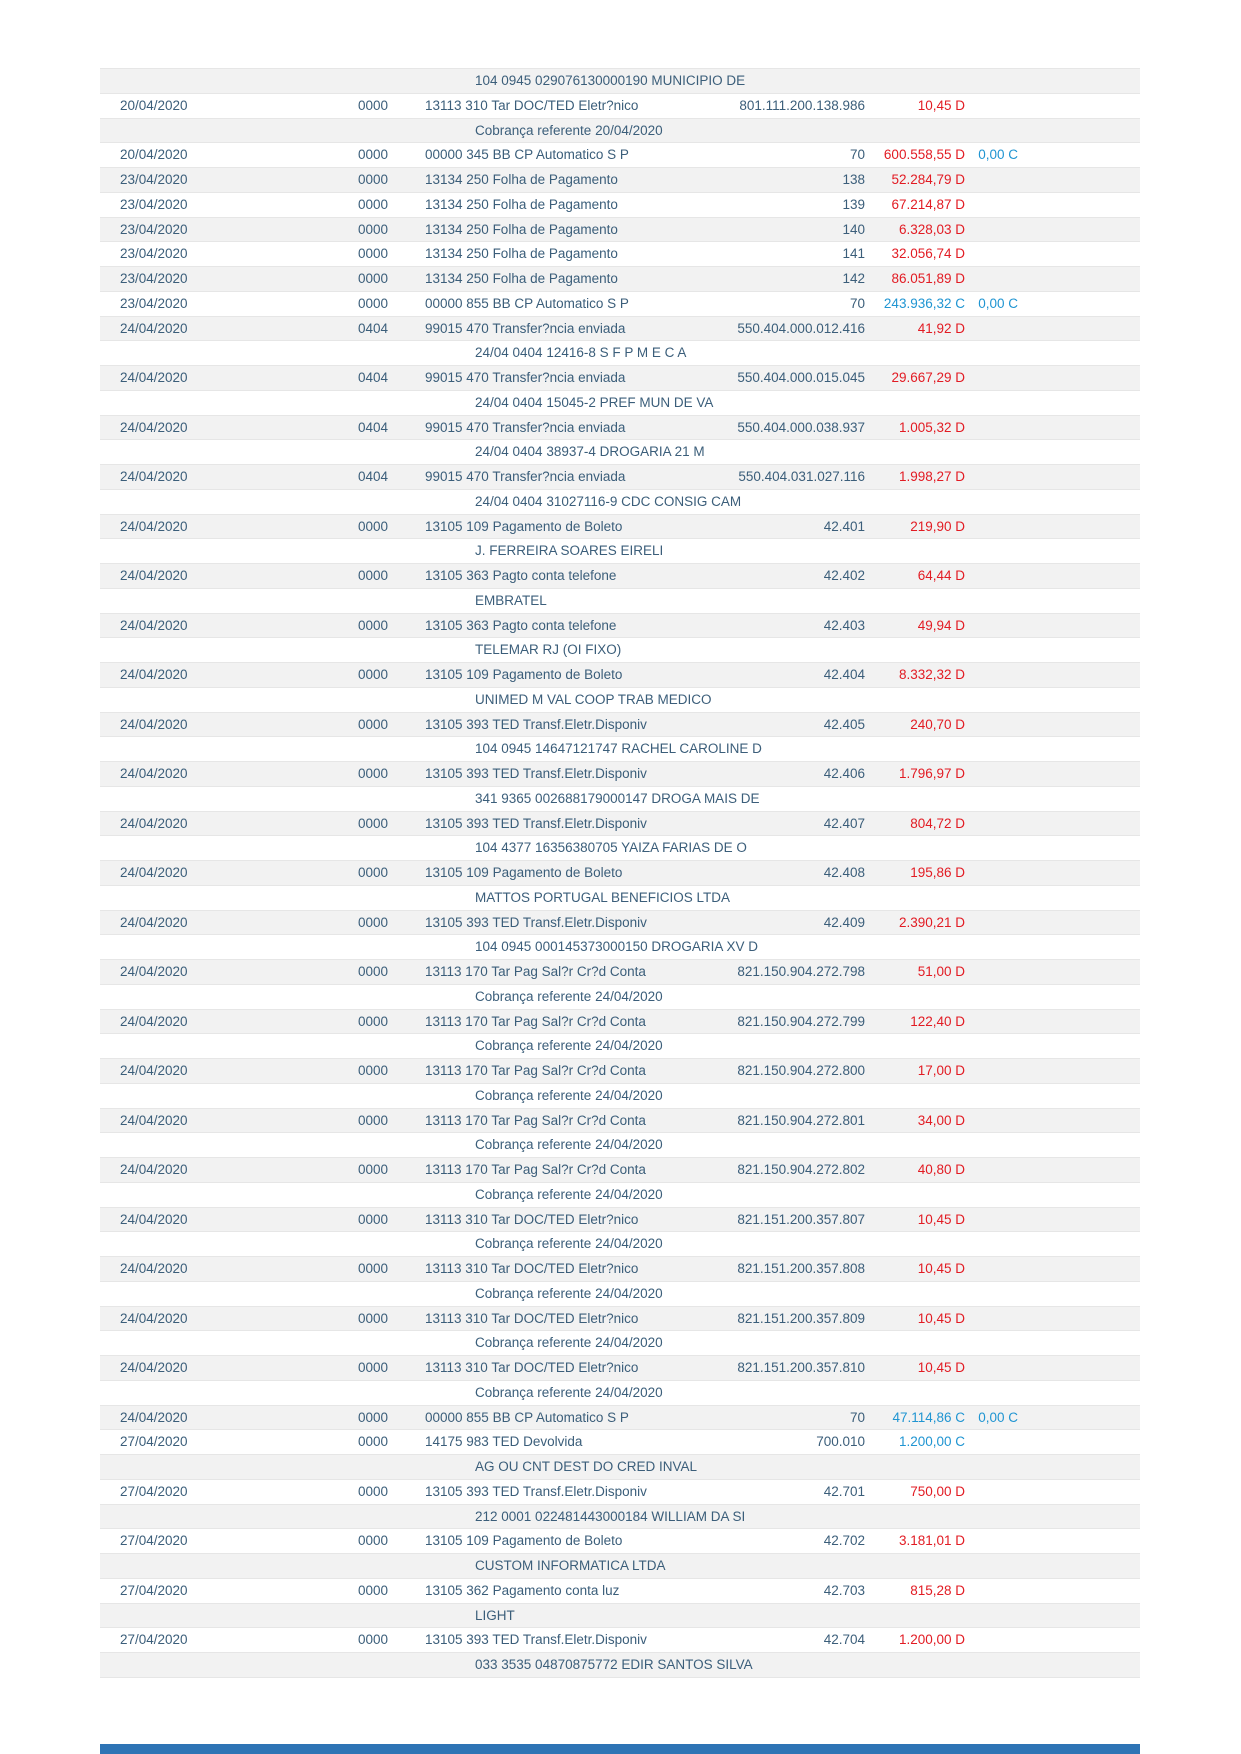 The height and width of the screenshot is (1754, 1241). Describe the element at coordinates (844, 823) in the screenshot. I see `document-number-cell: 42.407` at that location.